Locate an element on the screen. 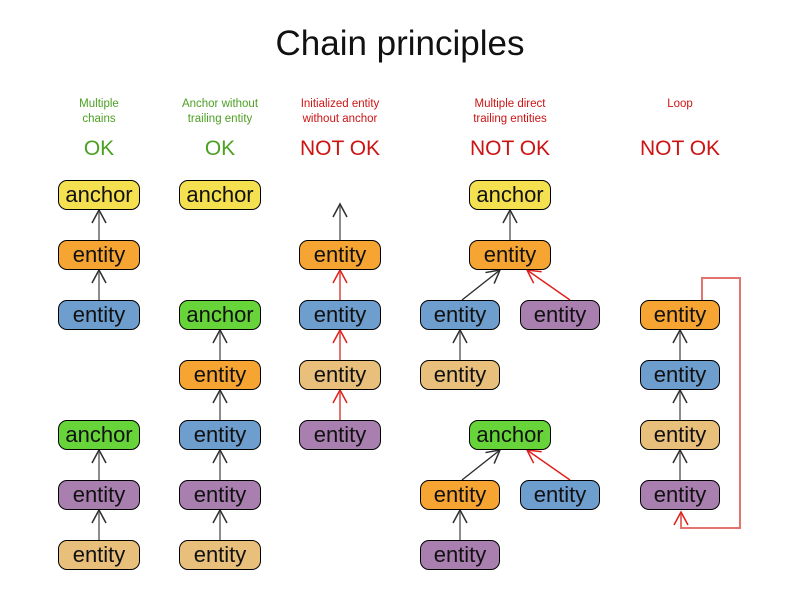 This screenshot has width=800, height=600. status-label-multiple-chains: OK is located at coordinates (99, 148).